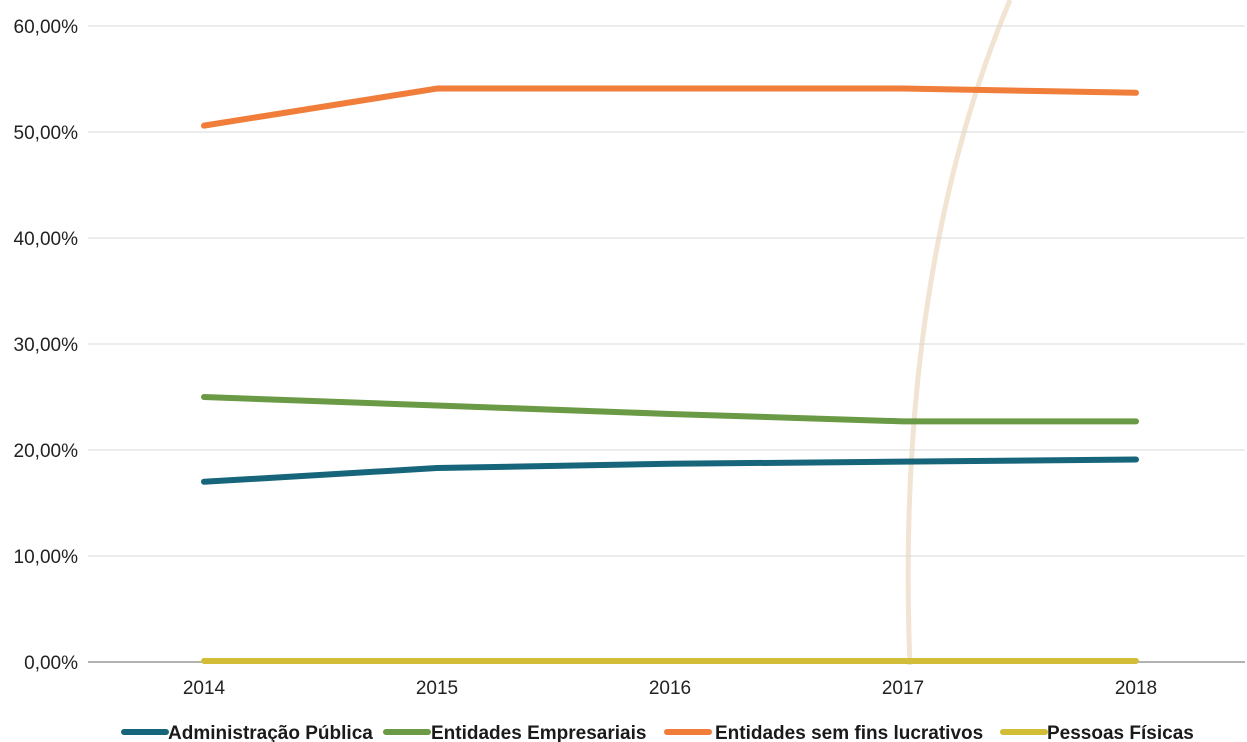  What do you see at coordinates (46, 239) in the screenshot?
I see `y-tick-label: 40,00%` at bounding box center [46, 239].